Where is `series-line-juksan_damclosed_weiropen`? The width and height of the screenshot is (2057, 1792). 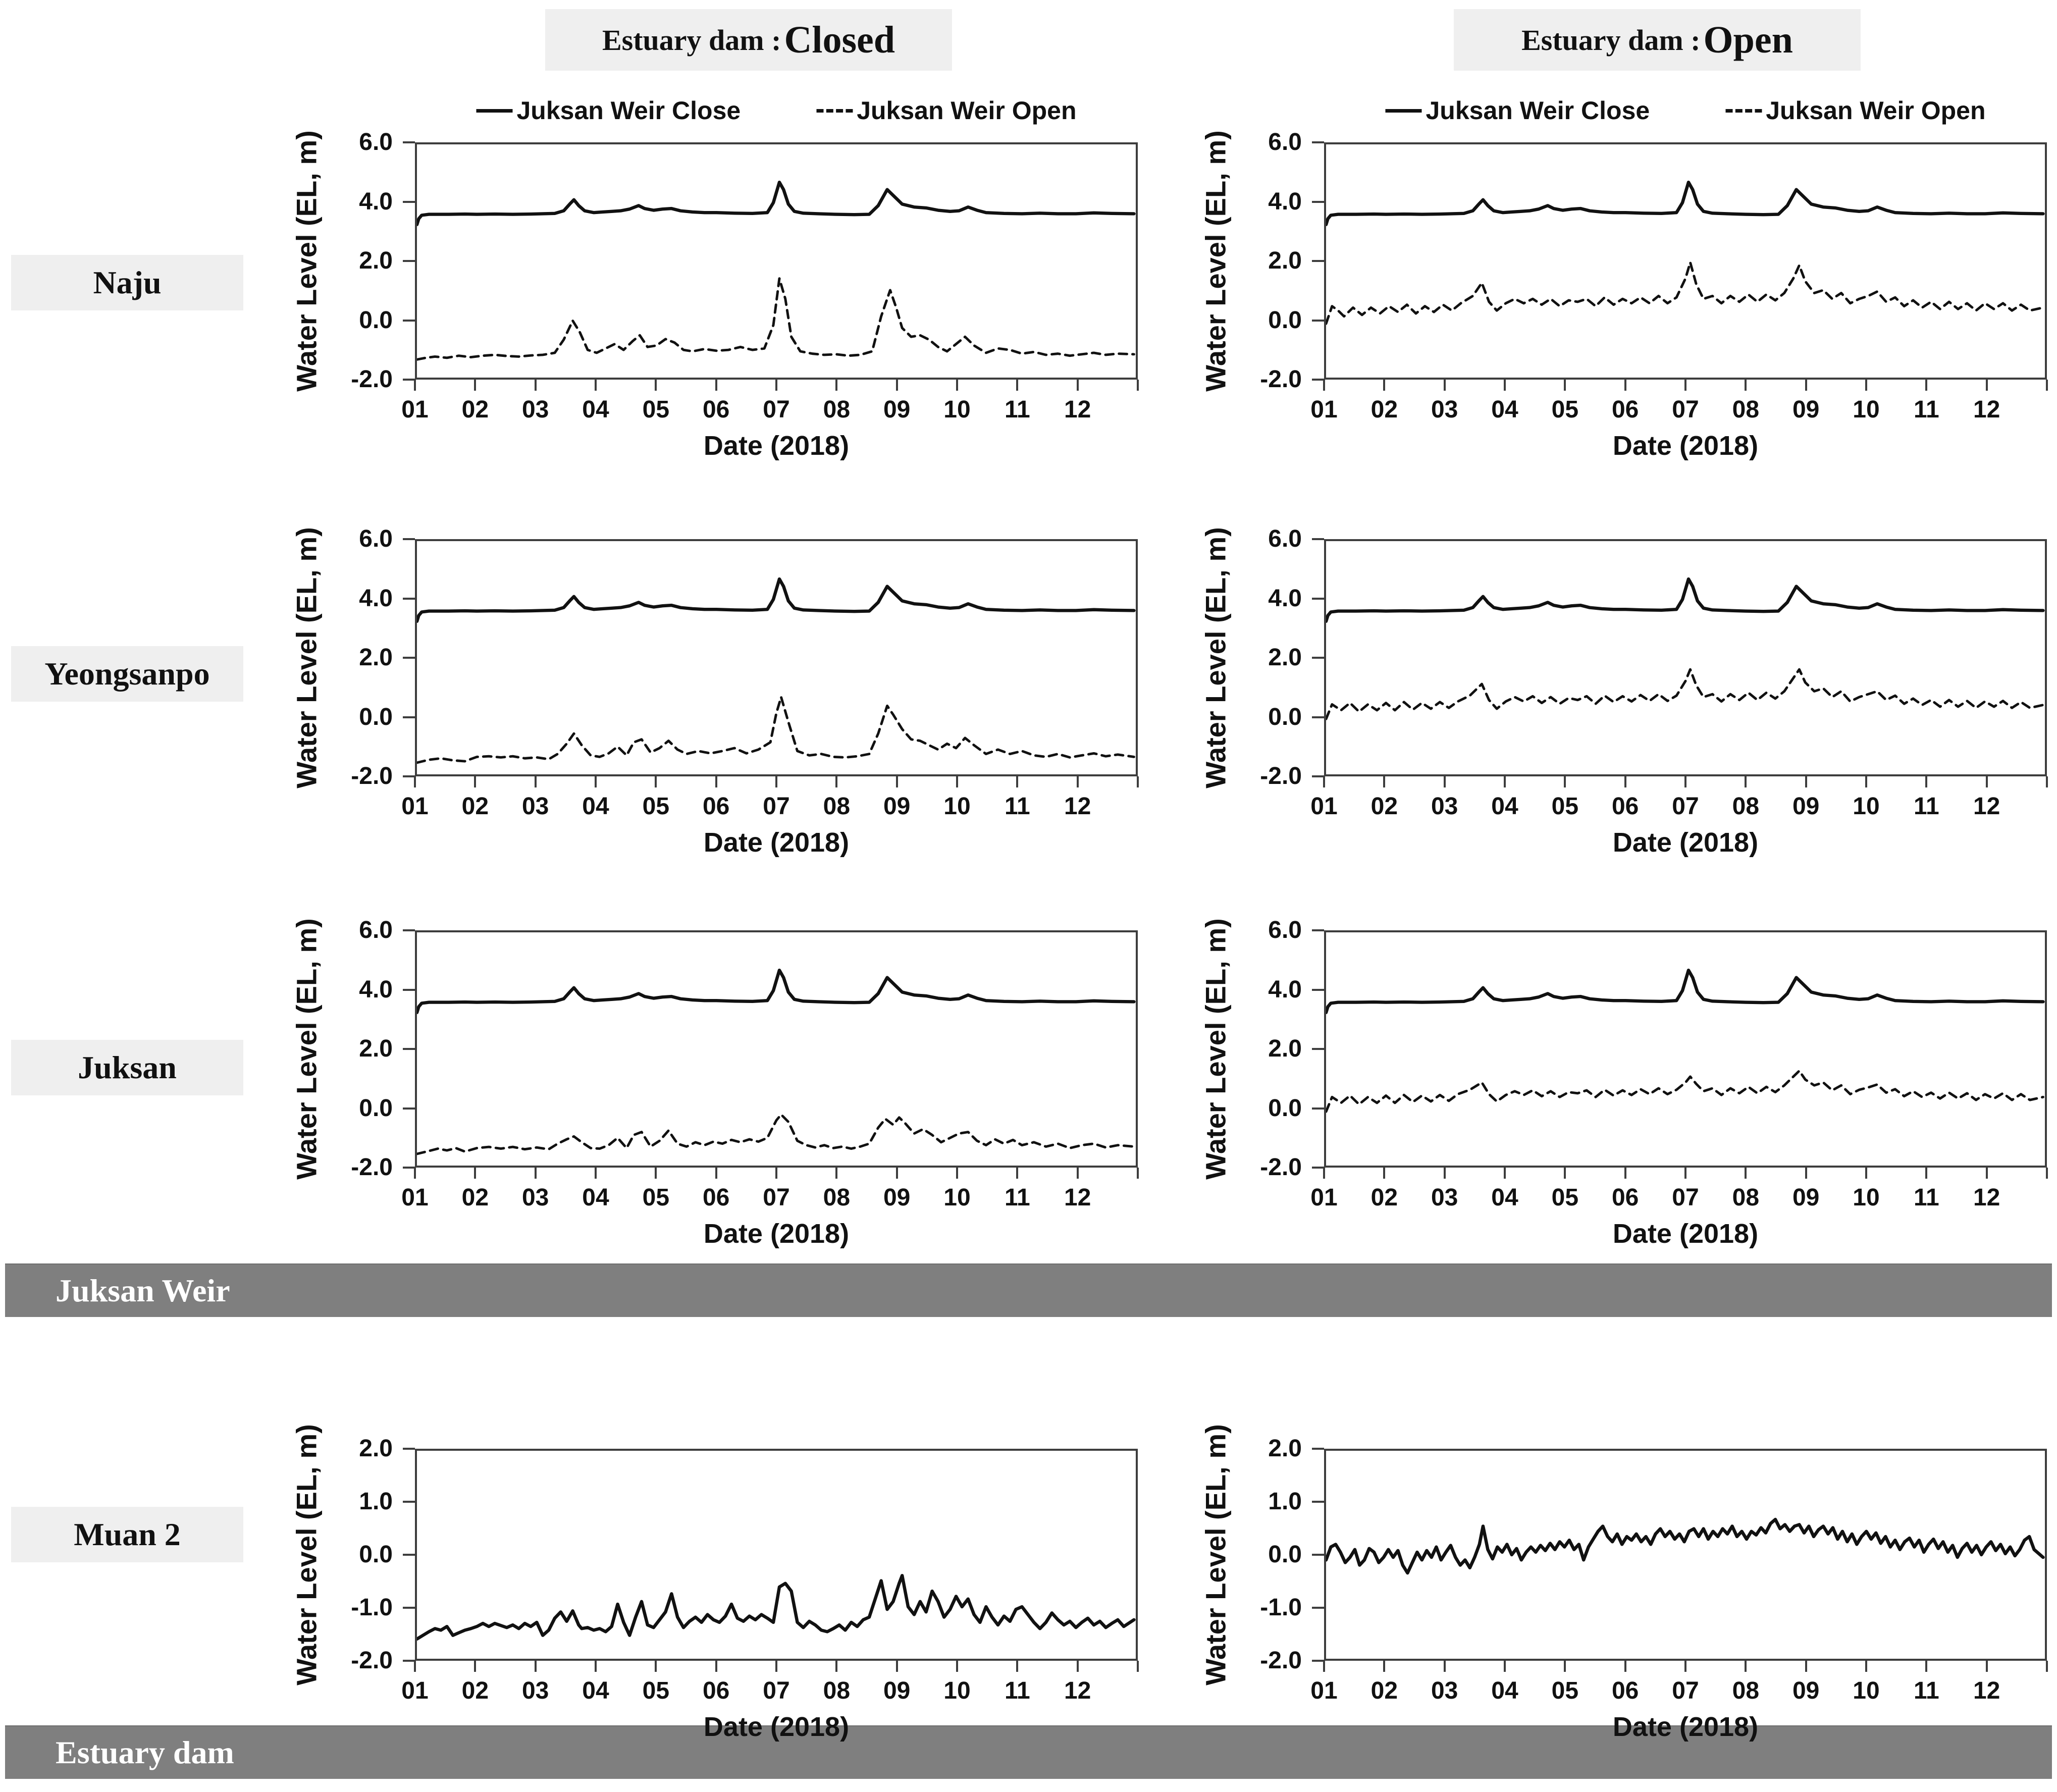 series-line-juksan_damclosed_weiropen is located at coordinates (776, 1134).